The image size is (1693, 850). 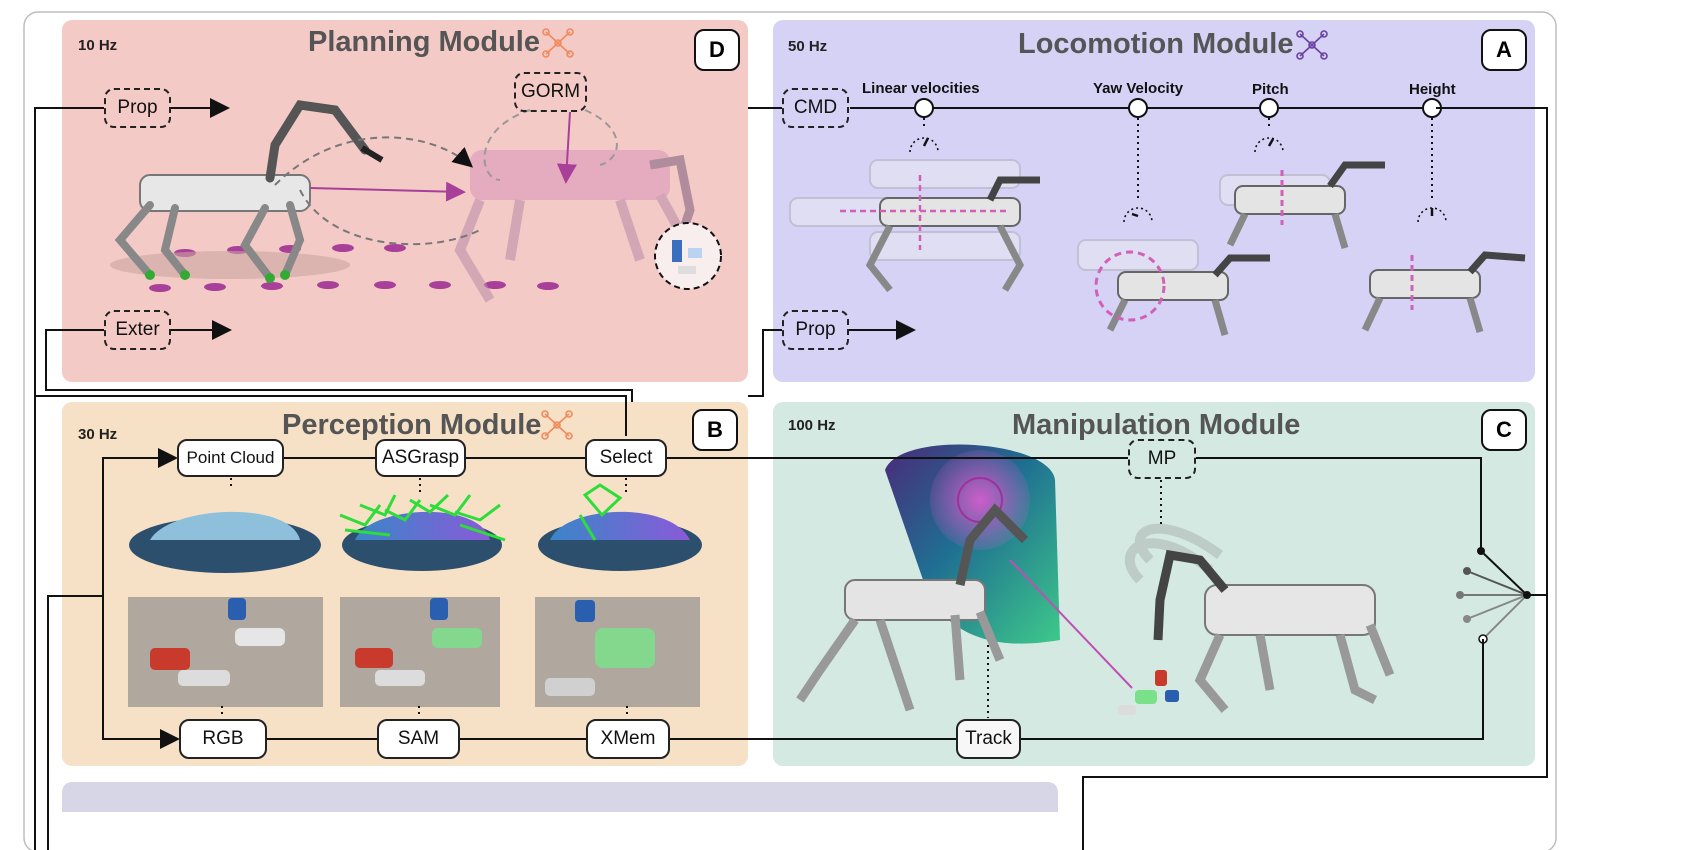 I want to click on locomotion-prop-node: Prop, so click(x=815, y=330).